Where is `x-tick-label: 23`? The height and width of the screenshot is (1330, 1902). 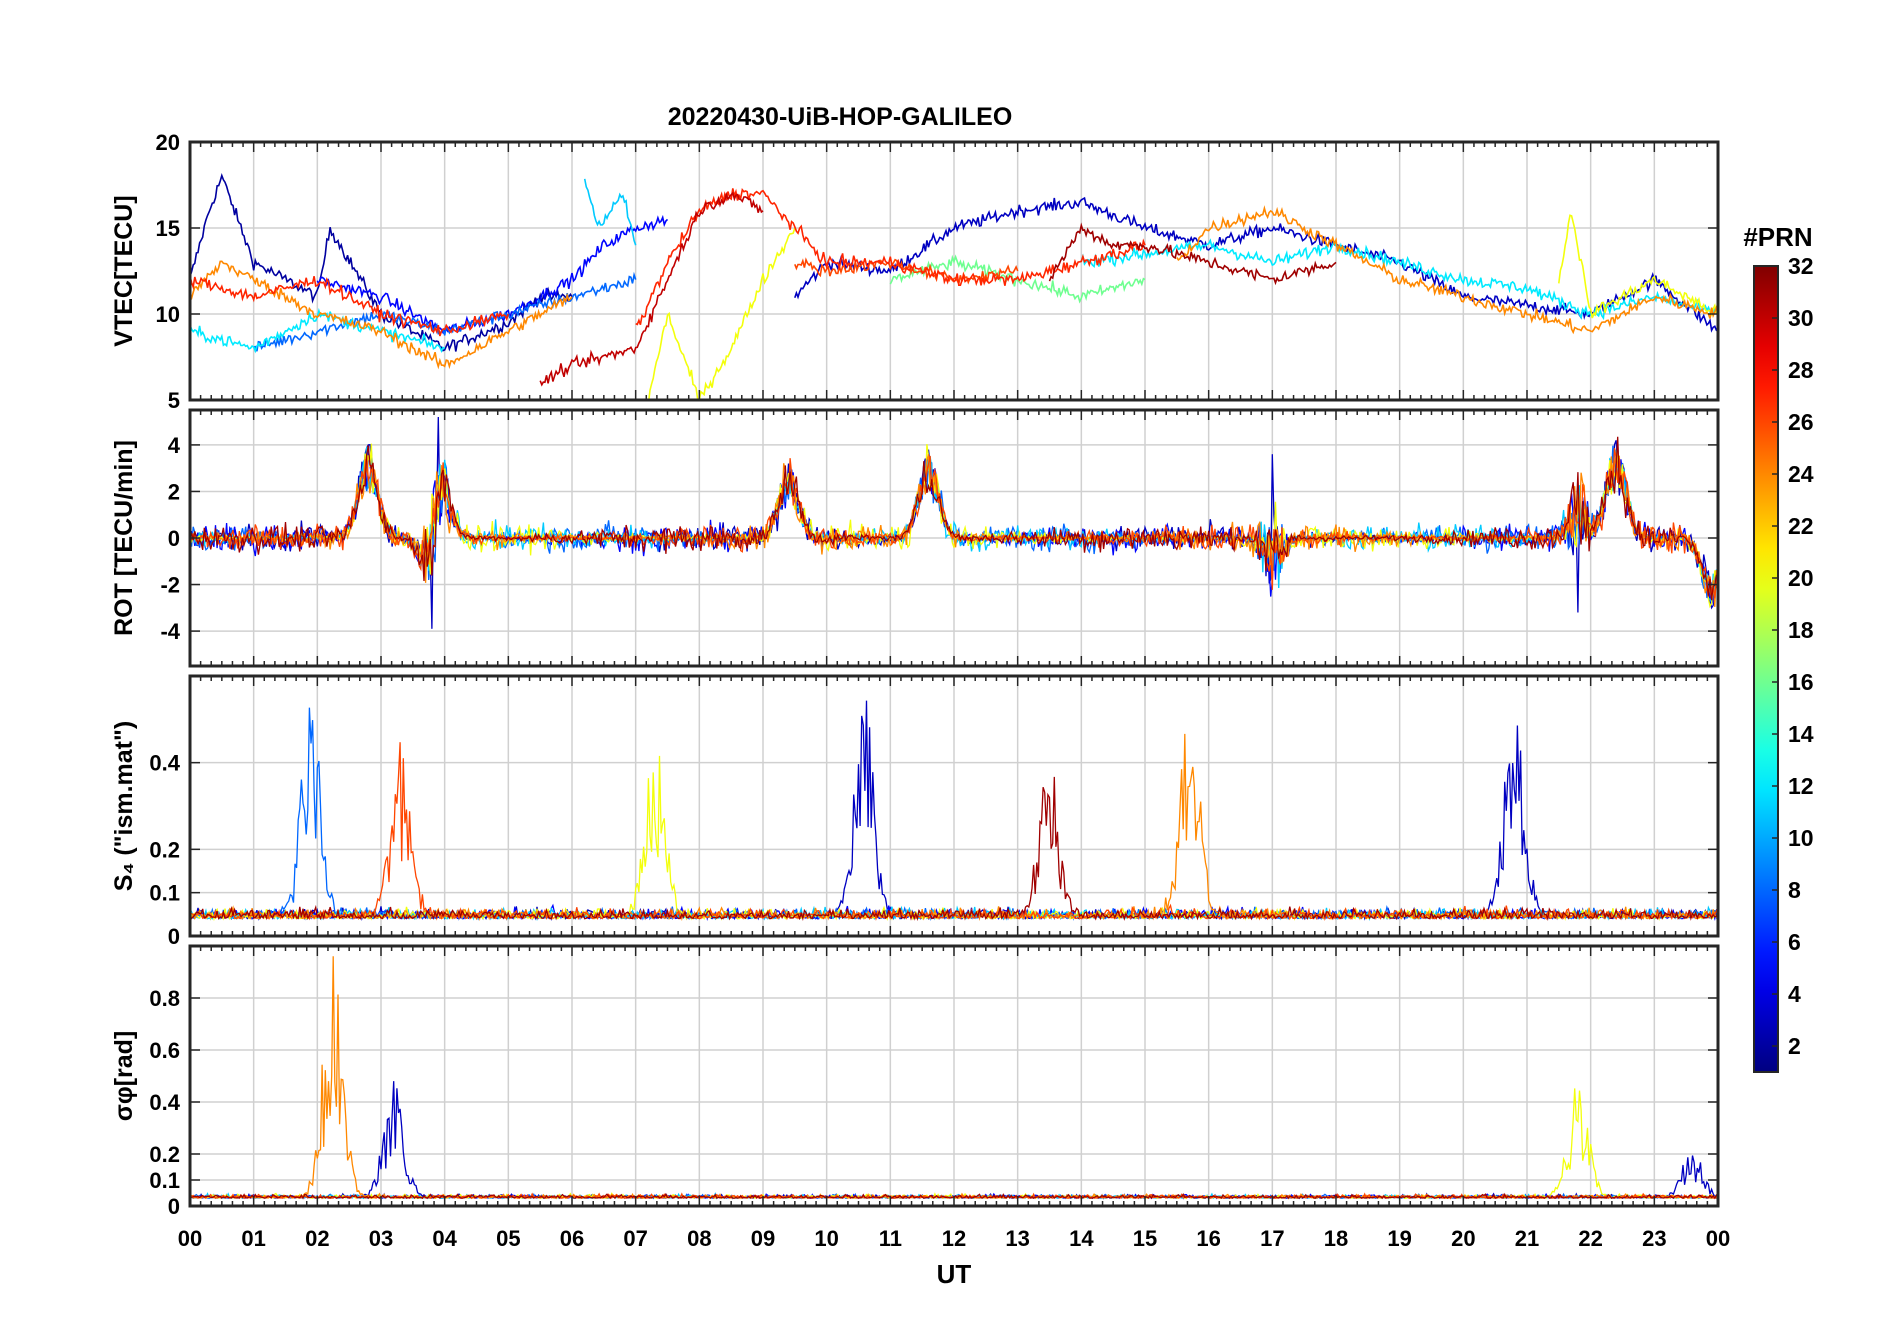 x-tick-label: 23 is located at coordinates (1654, 1238).